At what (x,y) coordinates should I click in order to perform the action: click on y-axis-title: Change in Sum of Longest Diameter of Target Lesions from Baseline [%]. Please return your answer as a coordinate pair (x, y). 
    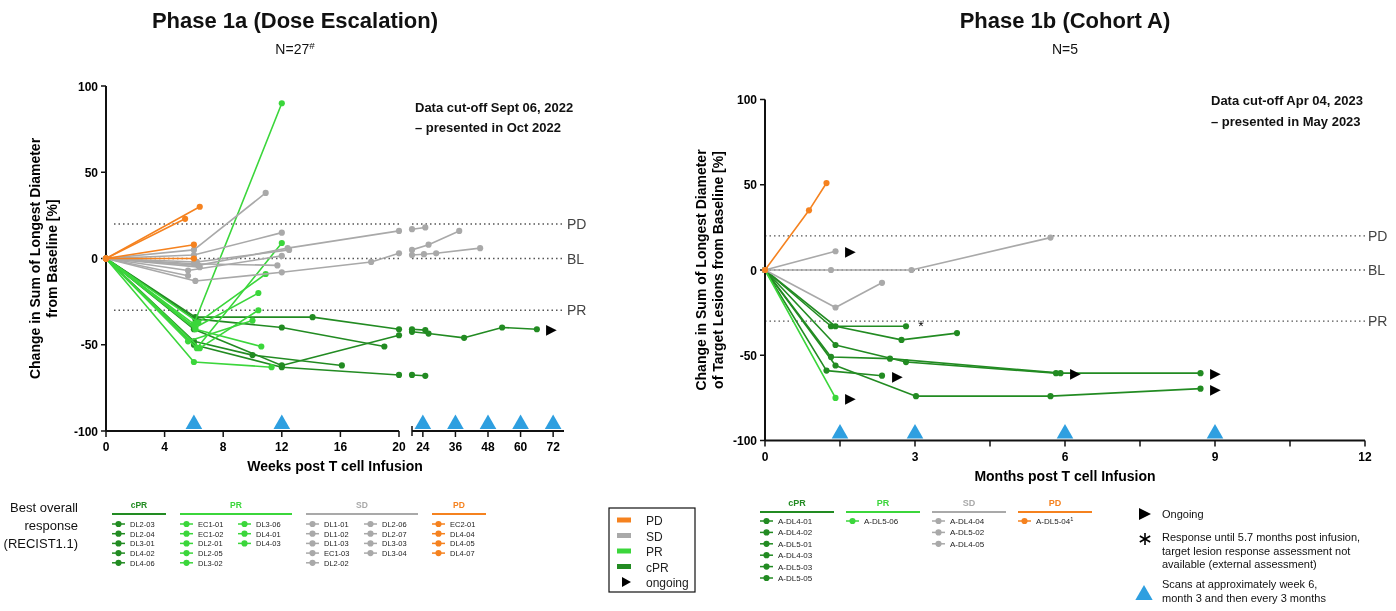
    Looking at the image, I should click on (709, 269).